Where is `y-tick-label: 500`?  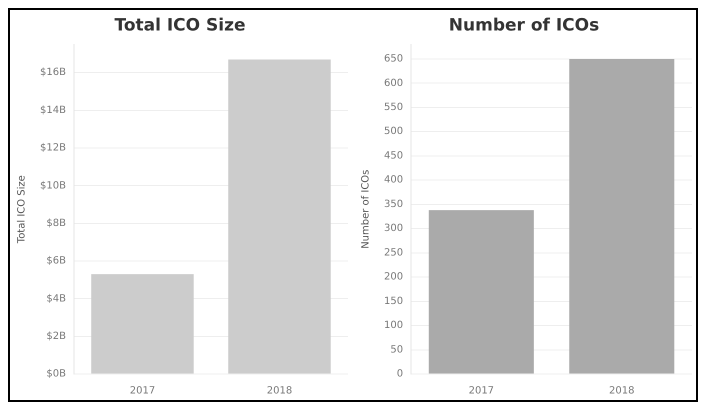
y-tick-label: 500 is located at coordinates (394, 132).